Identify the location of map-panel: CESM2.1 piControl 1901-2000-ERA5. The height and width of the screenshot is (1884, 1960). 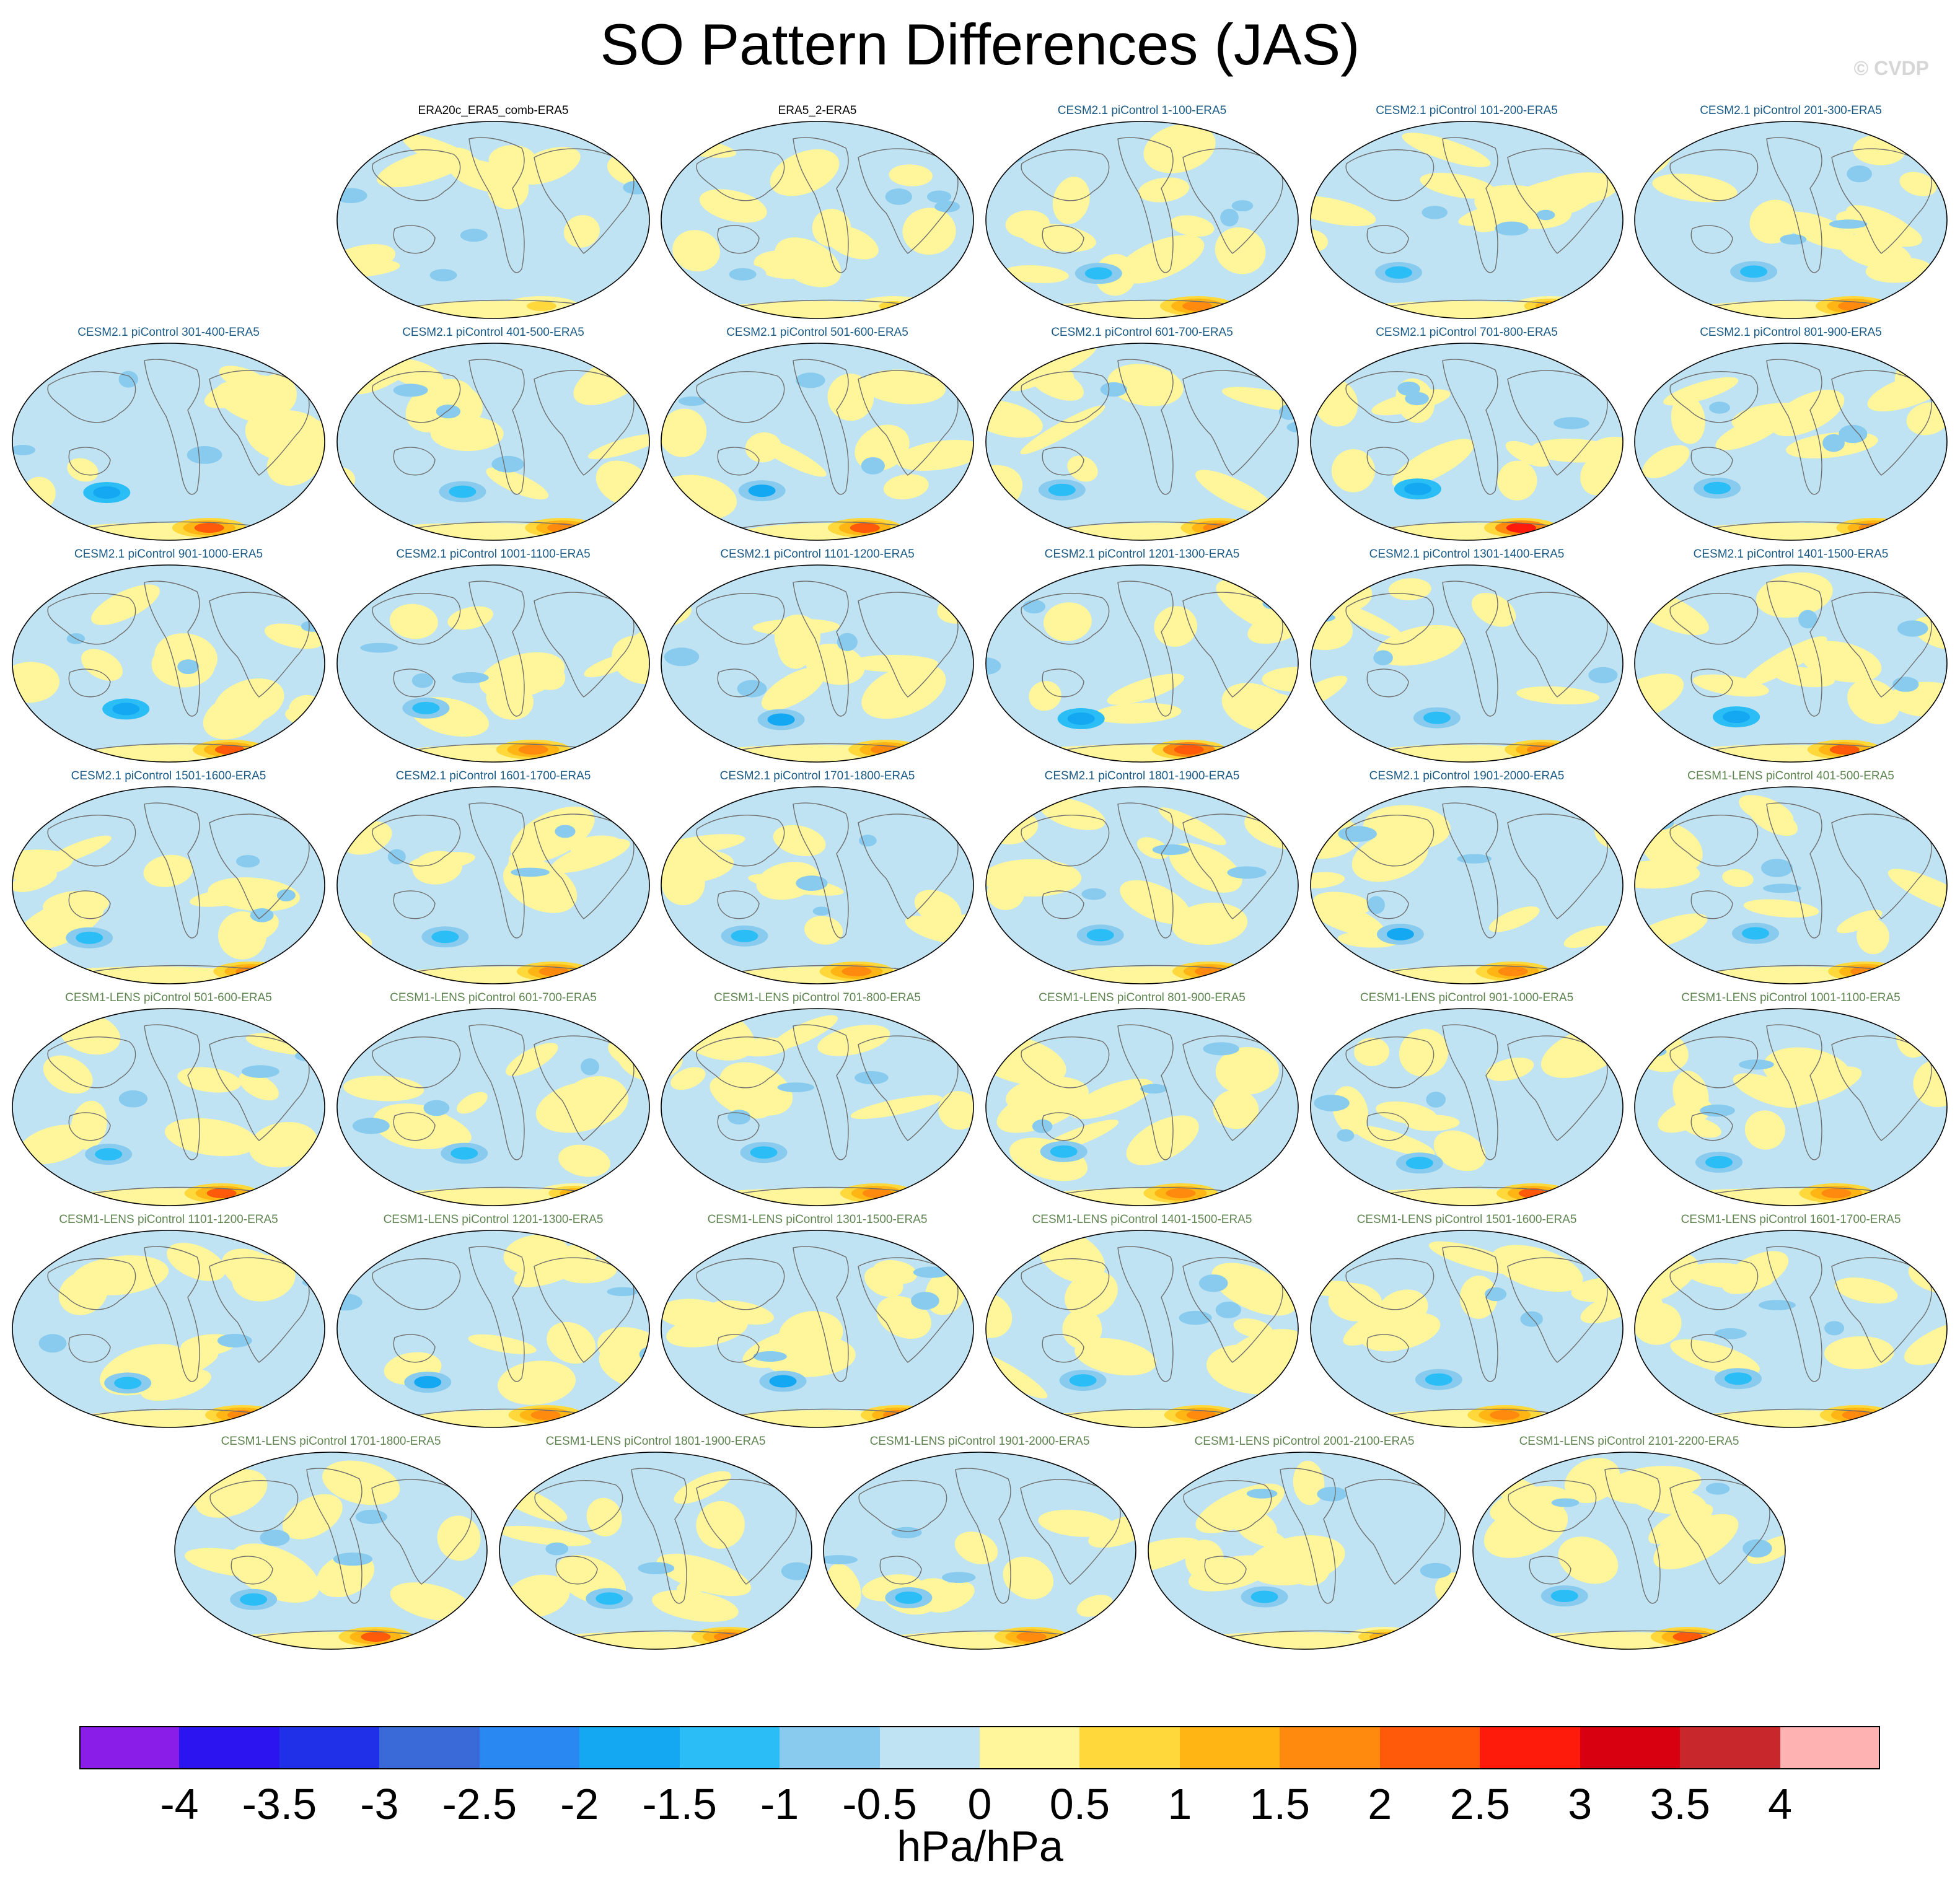
(1467, 880).